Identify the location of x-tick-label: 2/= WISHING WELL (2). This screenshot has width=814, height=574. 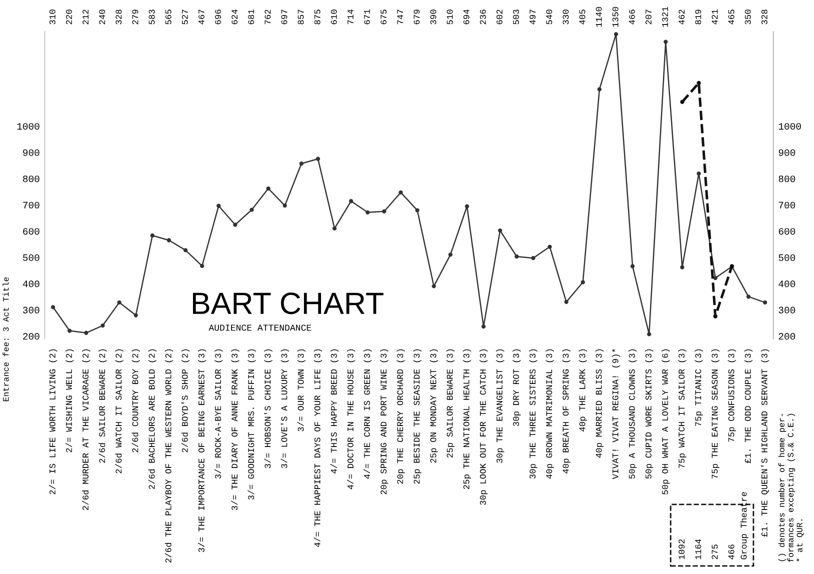
(70, 400).